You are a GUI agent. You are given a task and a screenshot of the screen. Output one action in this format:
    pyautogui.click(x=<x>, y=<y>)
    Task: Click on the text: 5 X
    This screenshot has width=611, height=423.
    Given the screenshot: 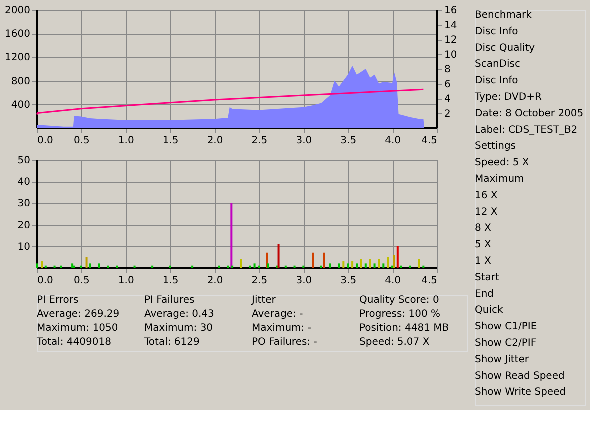 What is the action you would take?
    pyautogui.click(x=483, y=245)
    